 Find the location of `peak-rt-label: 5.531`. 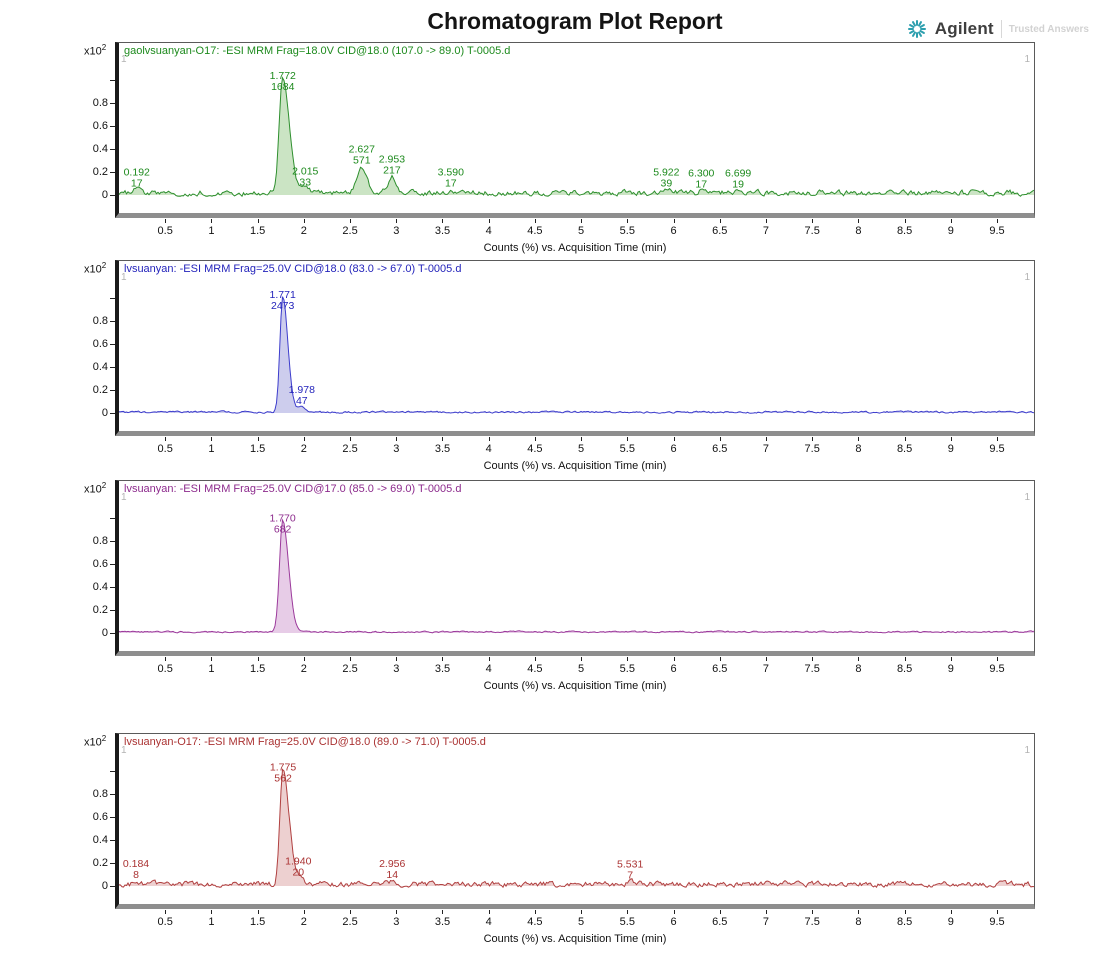

peak-rt-label: 5.531 is located at coordinates (630, 864).